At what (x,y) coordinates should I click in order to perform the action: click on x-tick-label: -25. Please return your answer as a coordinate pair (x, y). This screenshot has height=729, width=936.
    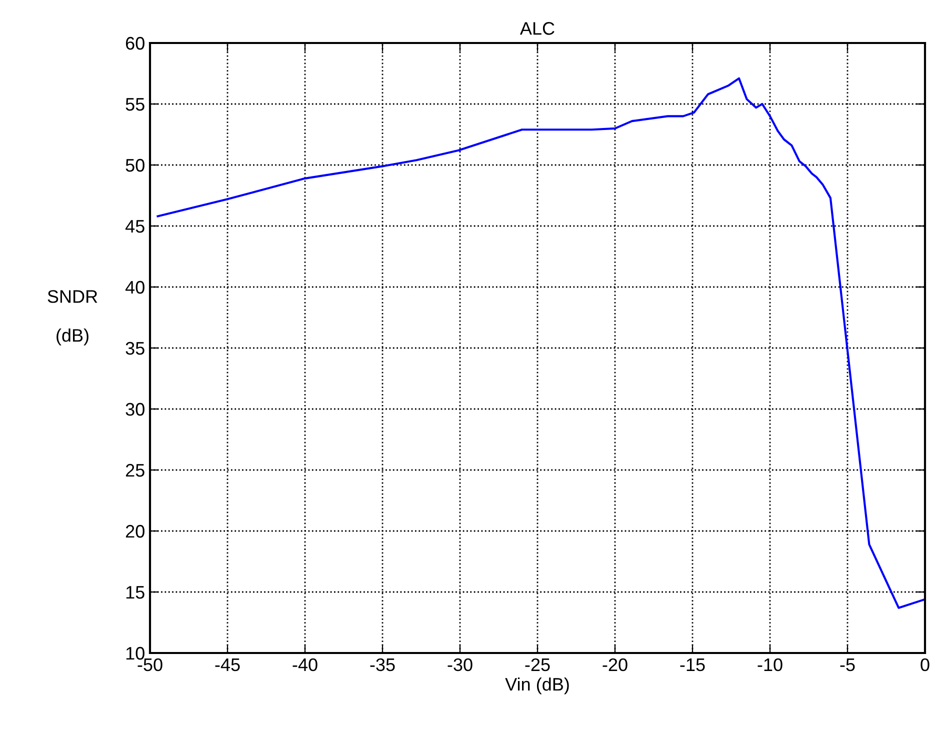
    Looking at the image, I should click on (537, 665).